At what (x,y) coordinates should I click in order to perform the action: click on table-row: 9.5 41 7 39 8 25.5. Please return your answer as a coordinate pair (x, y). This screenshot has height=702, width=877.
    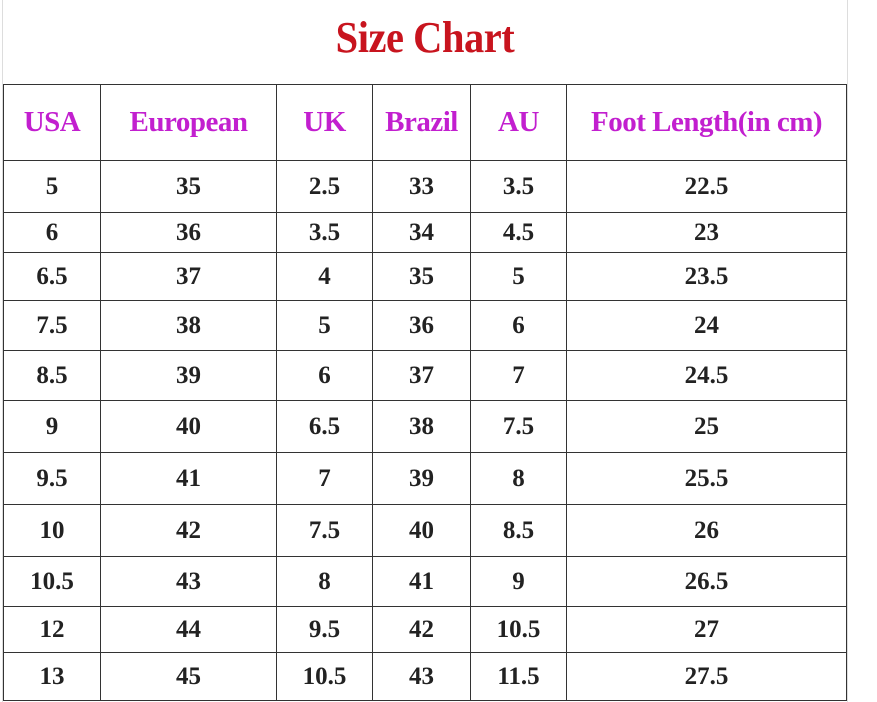
    Looking at the image, I should click on (425, 478).